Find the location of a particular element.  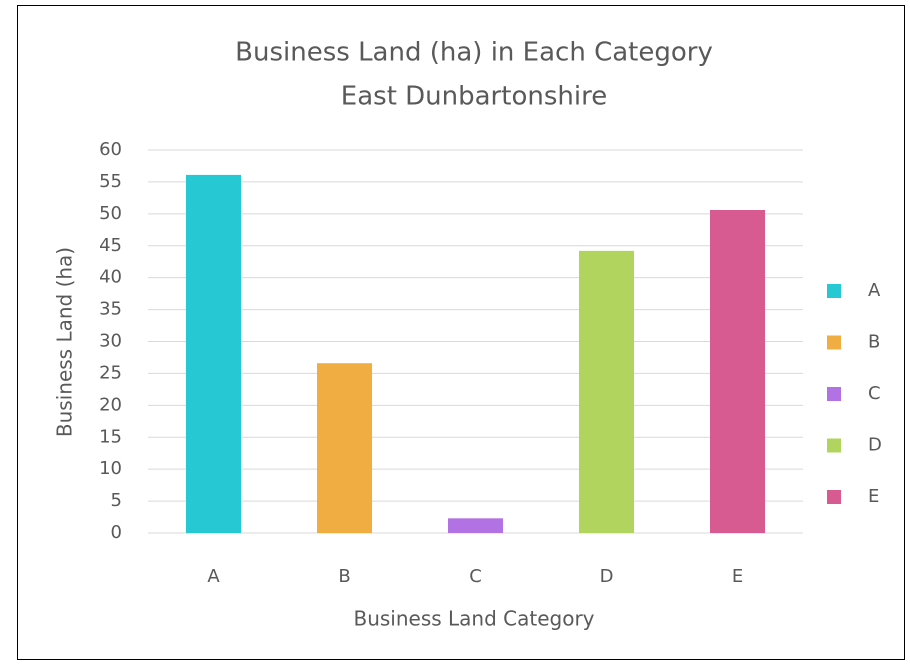

legend-label: E is located at coordinates (873, 496).